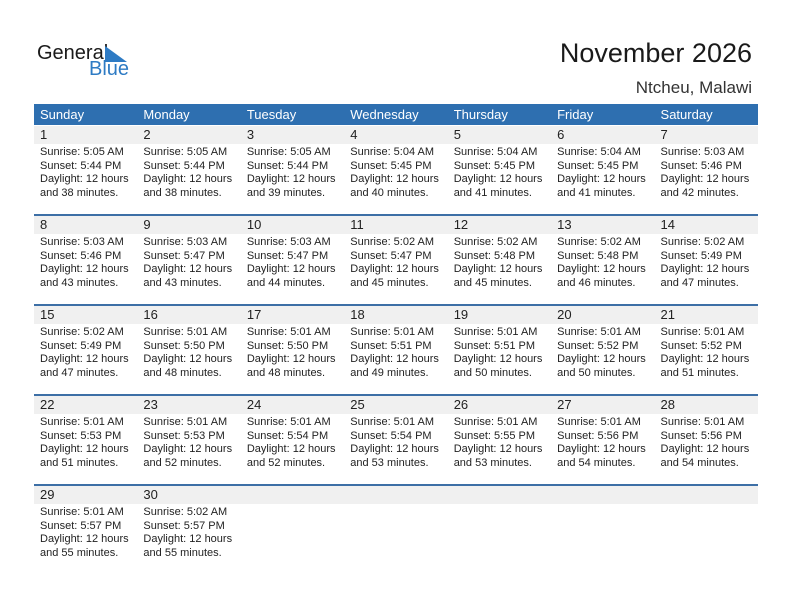 The width and height of the screenshot is (792, 612). Describe the element at coordinates (701, 165) in the screenshot. I see `sunset-text: Sunset: 5:46 PM` at that location.